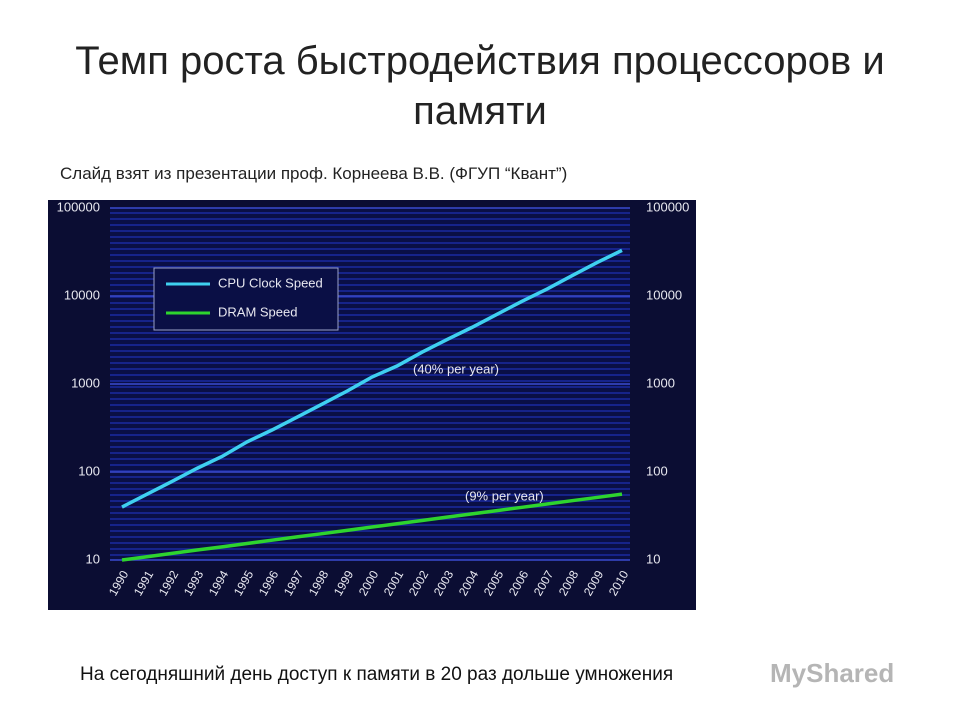 Image resolution: width=960 pixels, height=720 pixels. Describe the element at coordinates (832, 673) in the screenshot. I see `watermark: MyShared` at that location.